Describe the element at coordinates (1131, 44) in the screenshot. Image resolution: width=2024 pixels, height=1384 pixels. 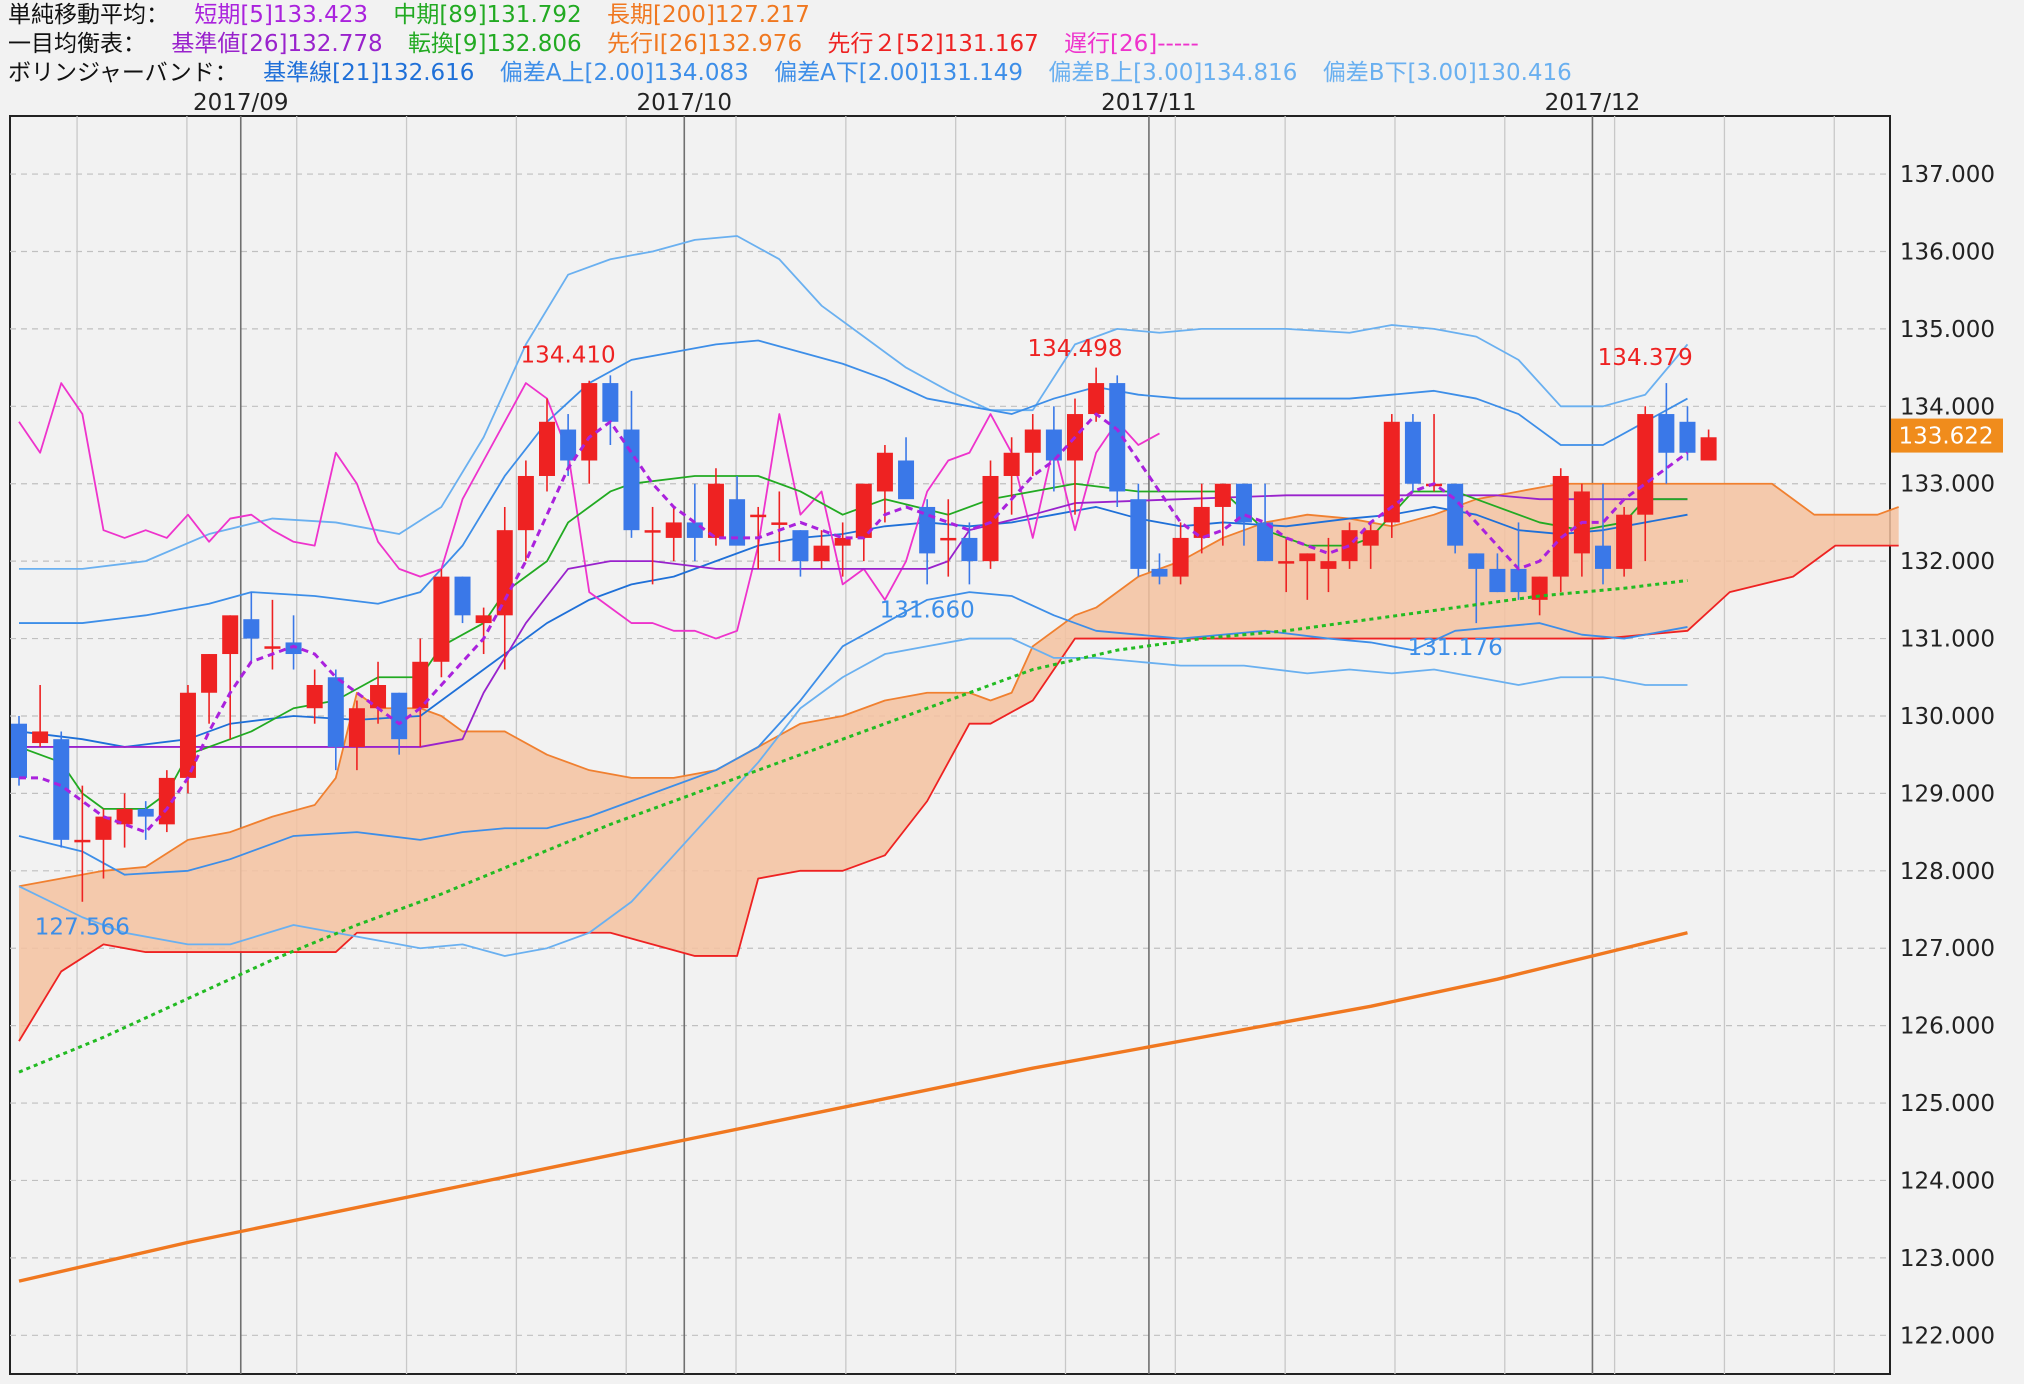
I see `legend-chikou: 遅行[26]-----` at that location.